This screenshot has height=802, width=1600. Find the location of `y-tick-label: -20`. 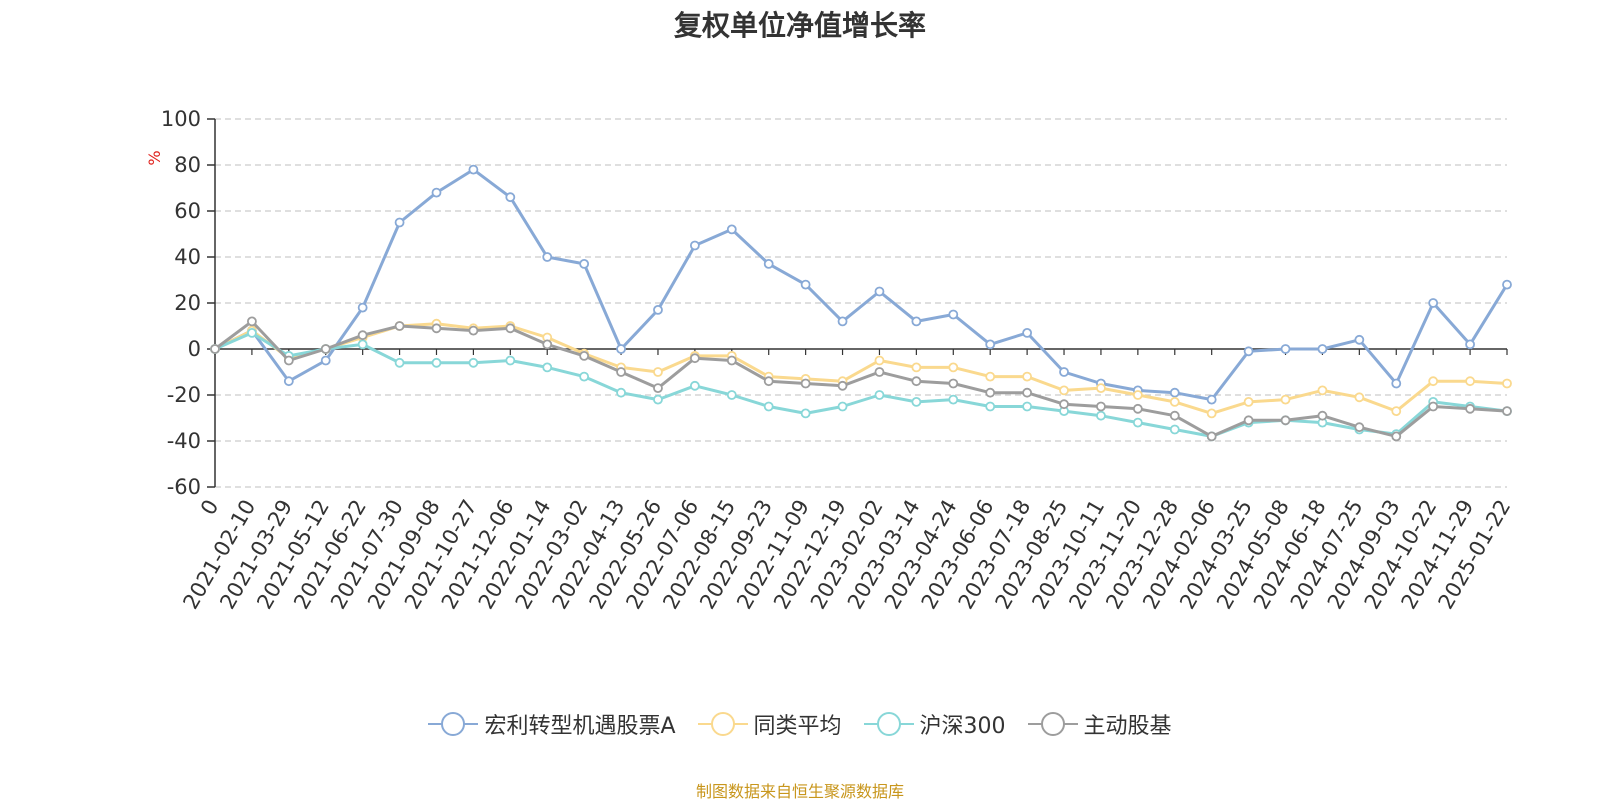

y-tick-label: -20 is located at coordinates (184, 395).